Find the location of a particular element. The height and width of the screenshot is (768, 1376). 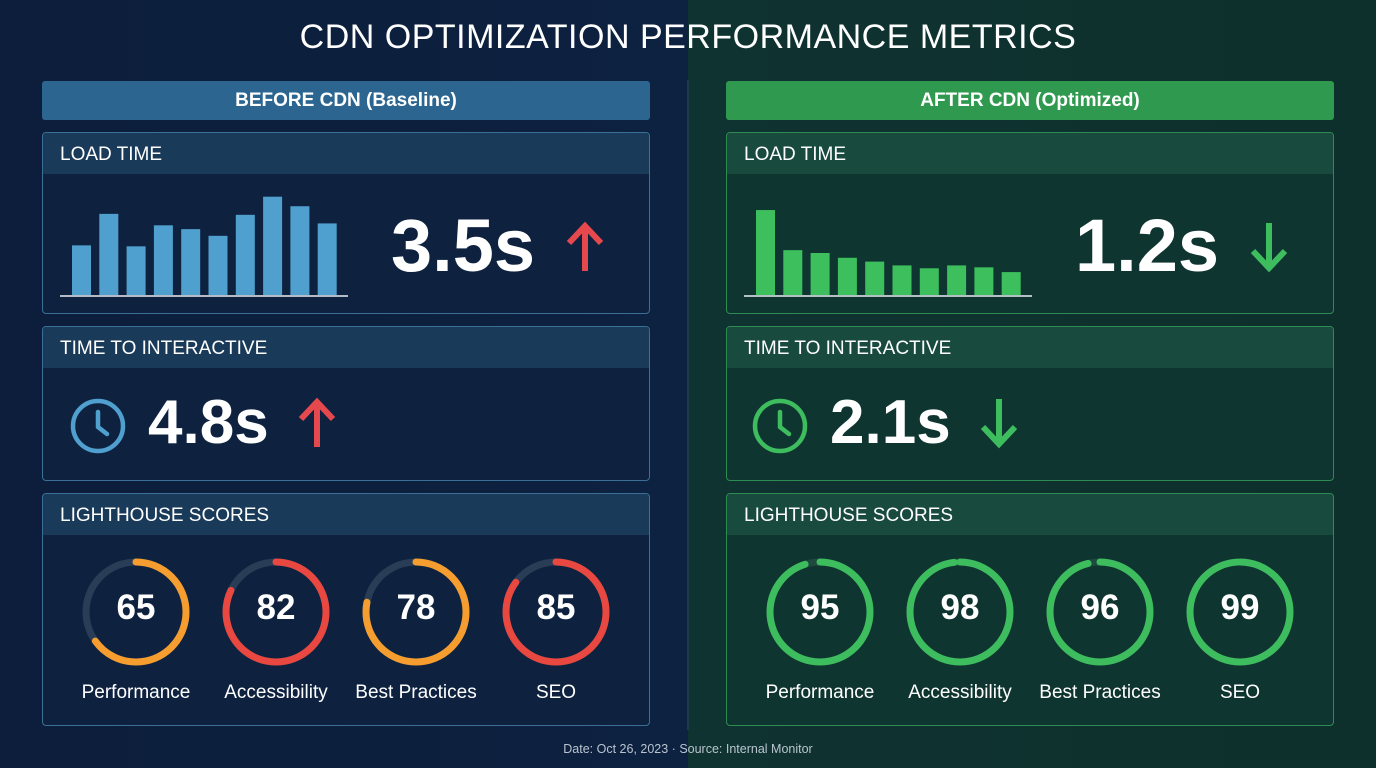

gauge-score: 65 is located at coordinates (136, 607).